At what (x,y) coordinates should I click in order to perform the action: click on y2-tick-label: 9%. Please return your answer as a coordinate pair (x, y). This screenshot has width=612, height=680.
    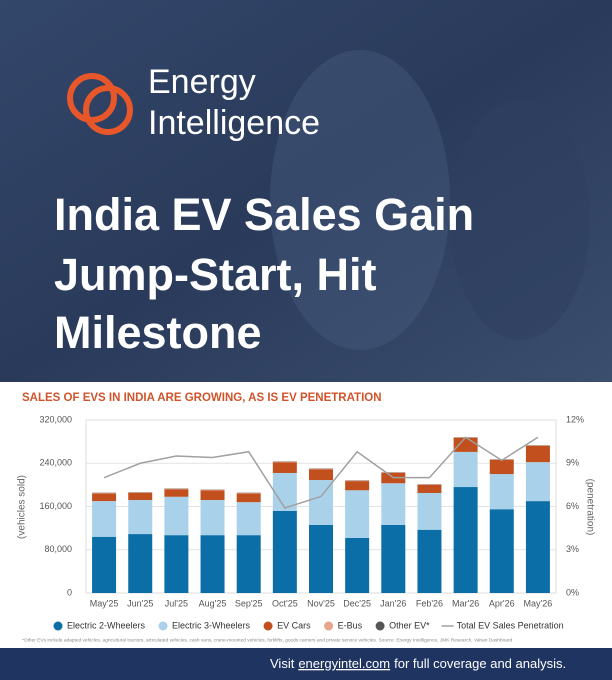
    Looking at the image, I should click on (572, 463).